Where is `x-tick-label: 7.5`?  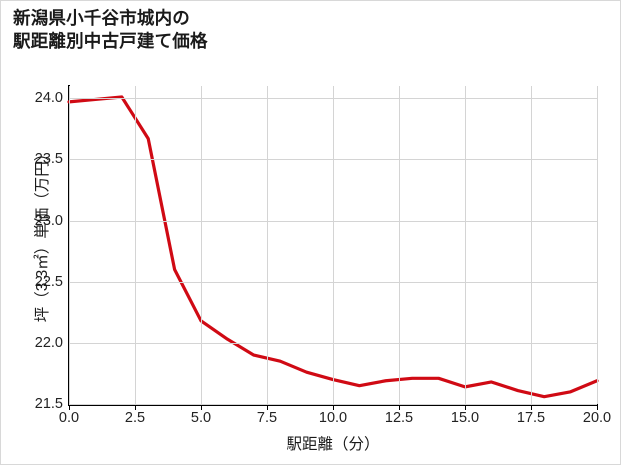
x-tick-label: 7.5 is located at coordinates (267, 418).